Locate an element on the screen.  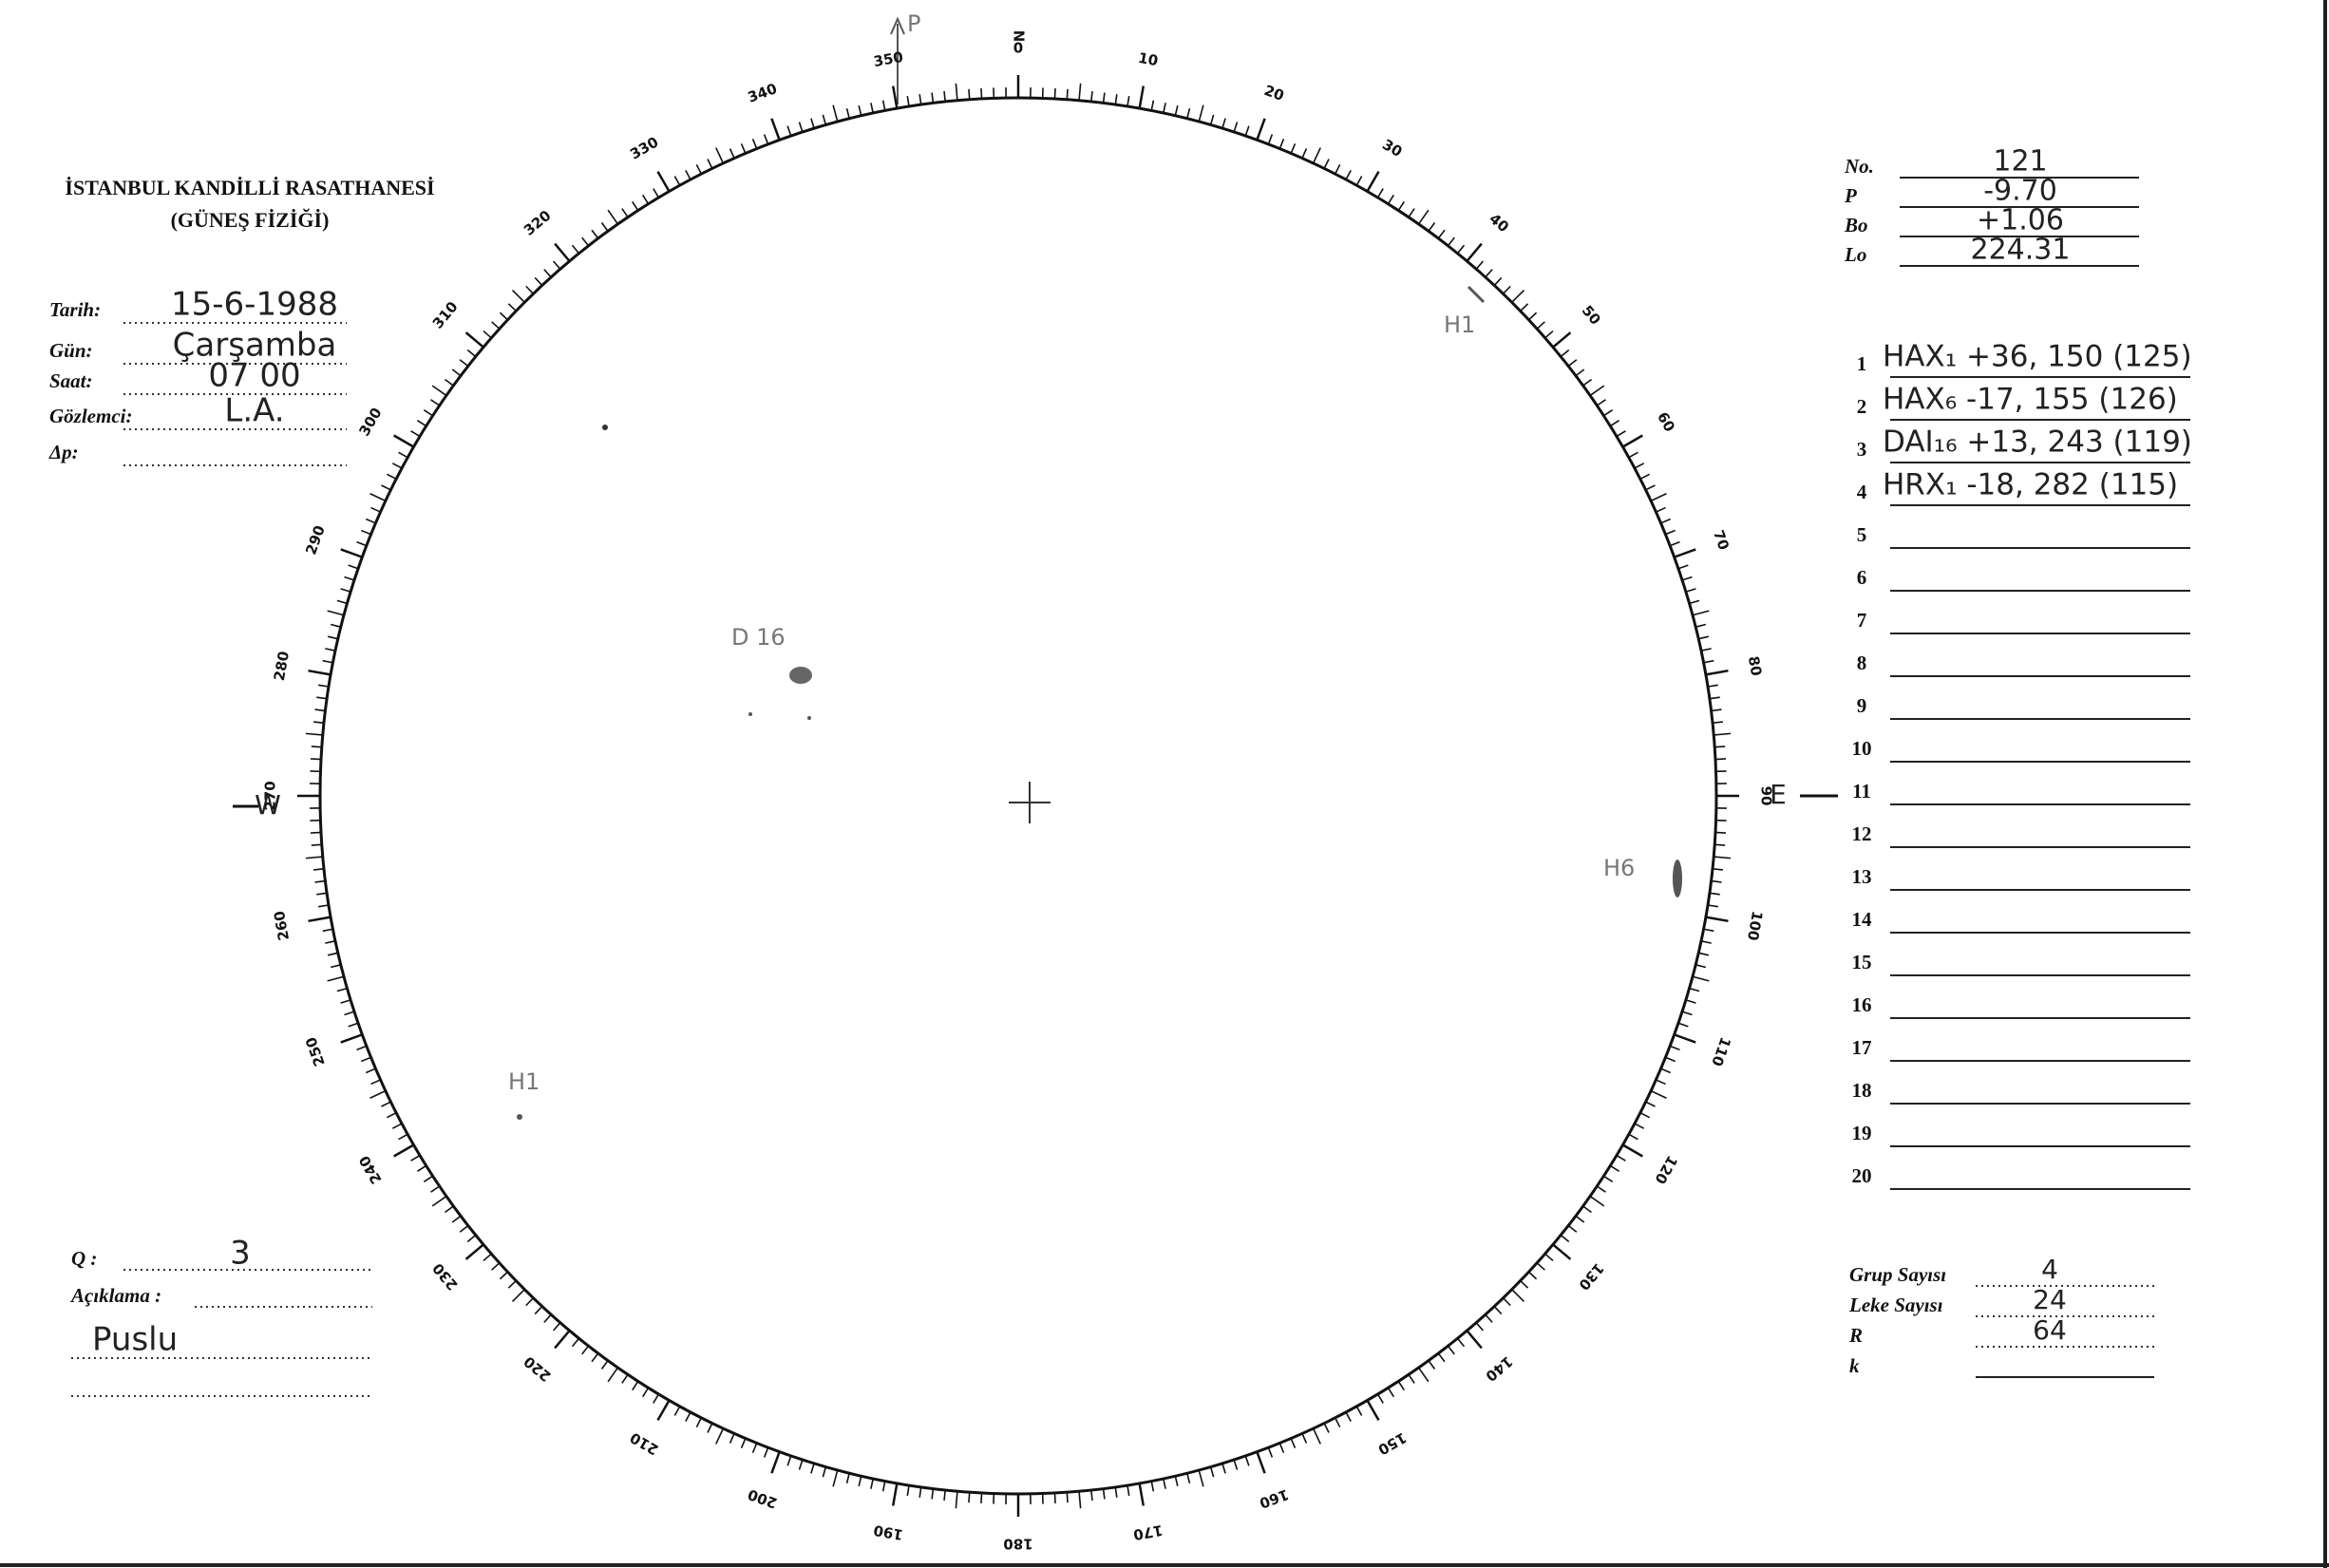
dial-label: 90 is located at coordinates (1766, 796).